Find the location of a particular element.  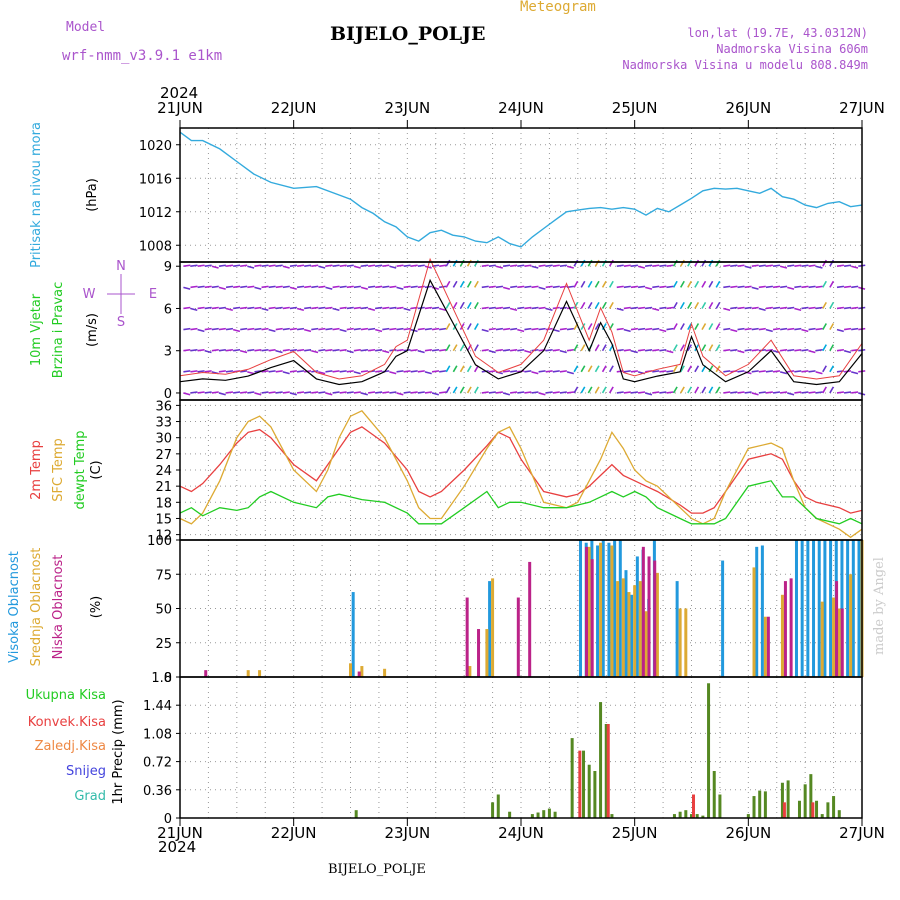

app-title: Meteogram is located at coordinates (558, 7).